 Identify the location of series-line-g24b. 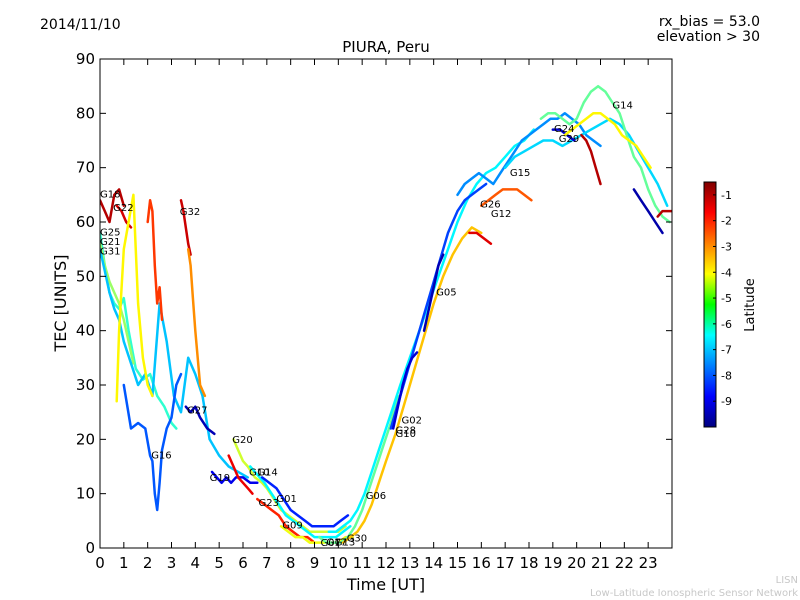
(563, 135).